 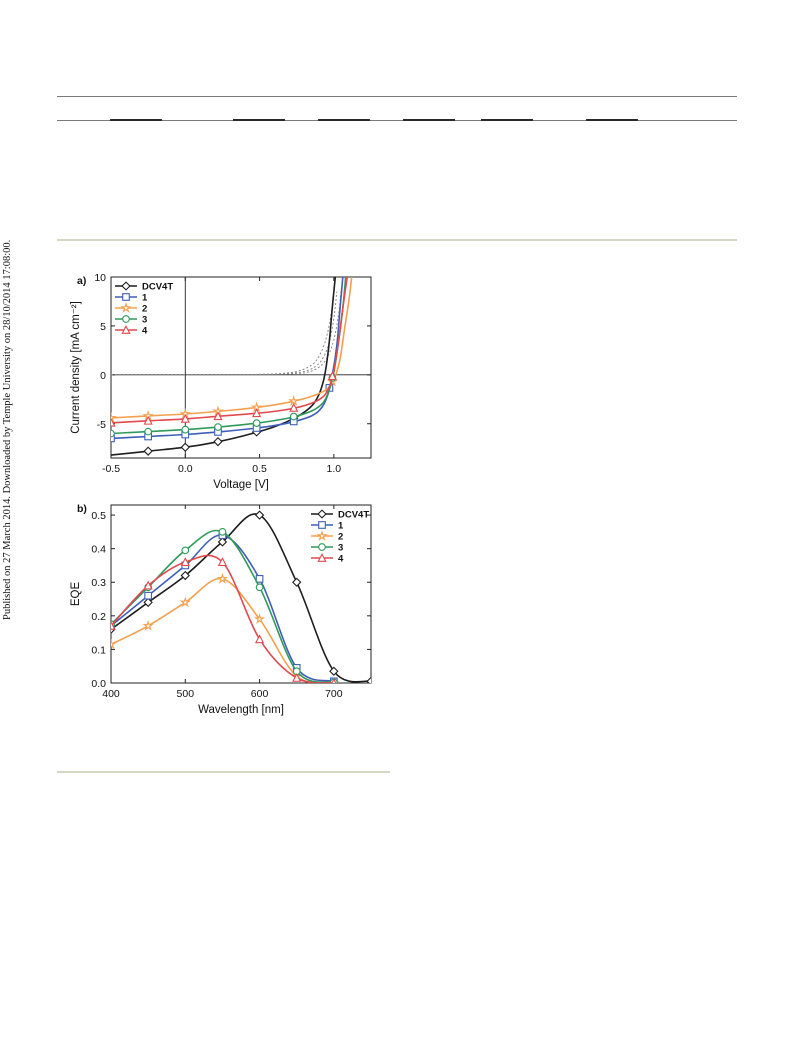 I want to click on y-tick-label: 0.3, so click(x=98, y=583).